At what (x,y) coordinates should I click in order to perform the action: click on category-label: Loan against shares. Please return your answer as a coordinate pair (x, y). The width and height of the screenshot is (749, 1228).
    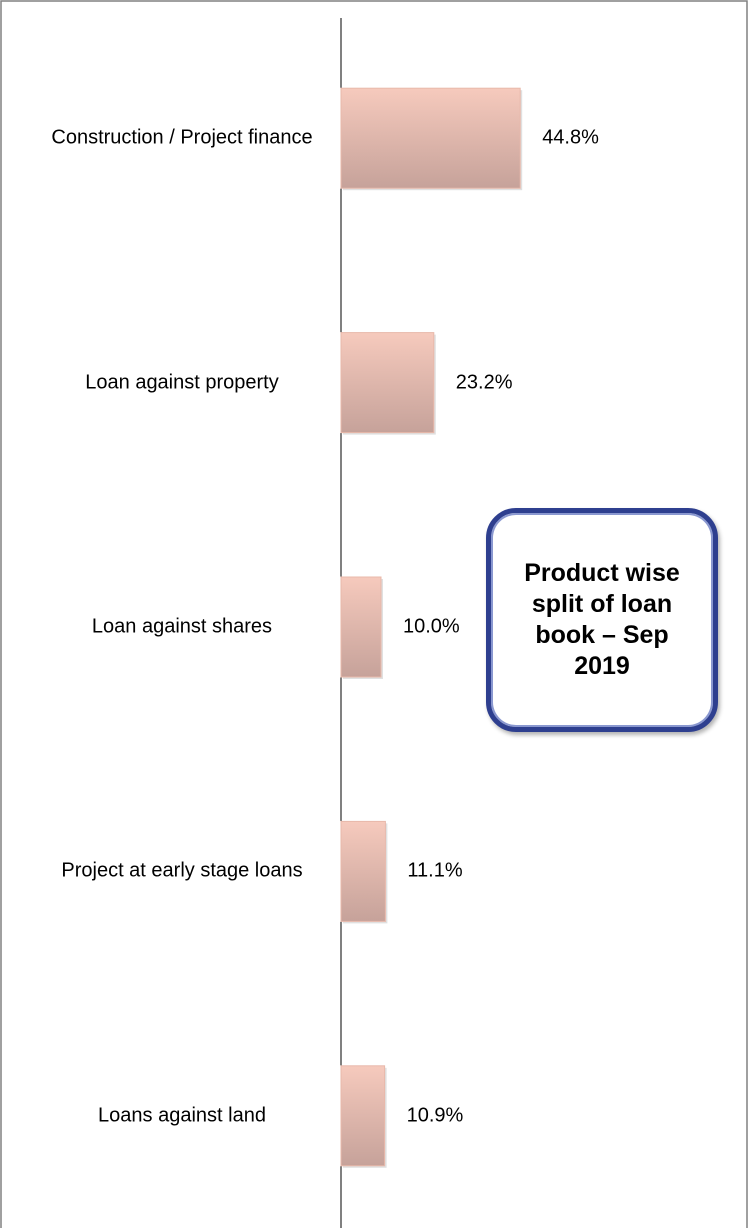
    Looking at the image, I should click on (182, 626).